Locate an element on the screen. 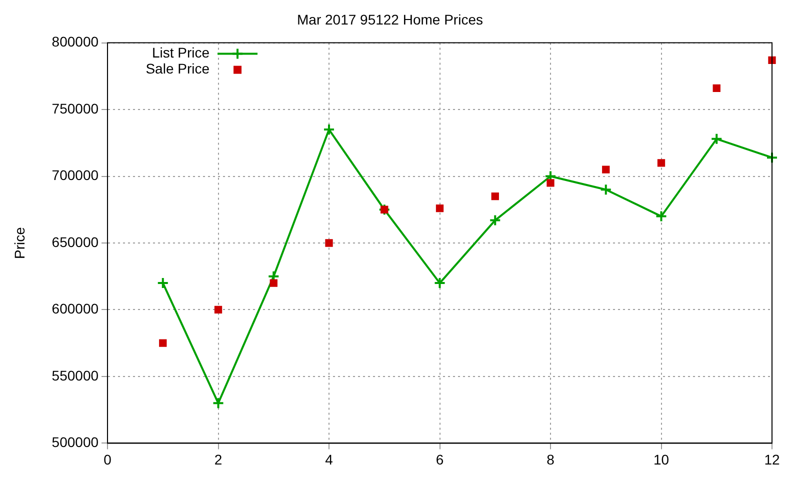  y-tick-label: 500000 is located at coordinates (75, 442).